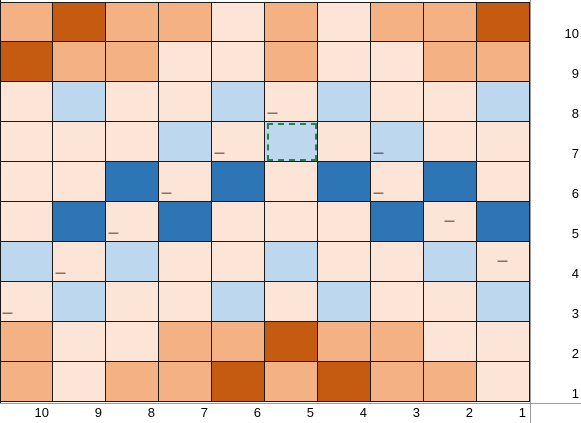 This screenshot has width=581, height=423. What do you see at coordinates (450, 342) in the screenshot?
I see `board-cell-r9-c9` at bounding box center [450, 342].